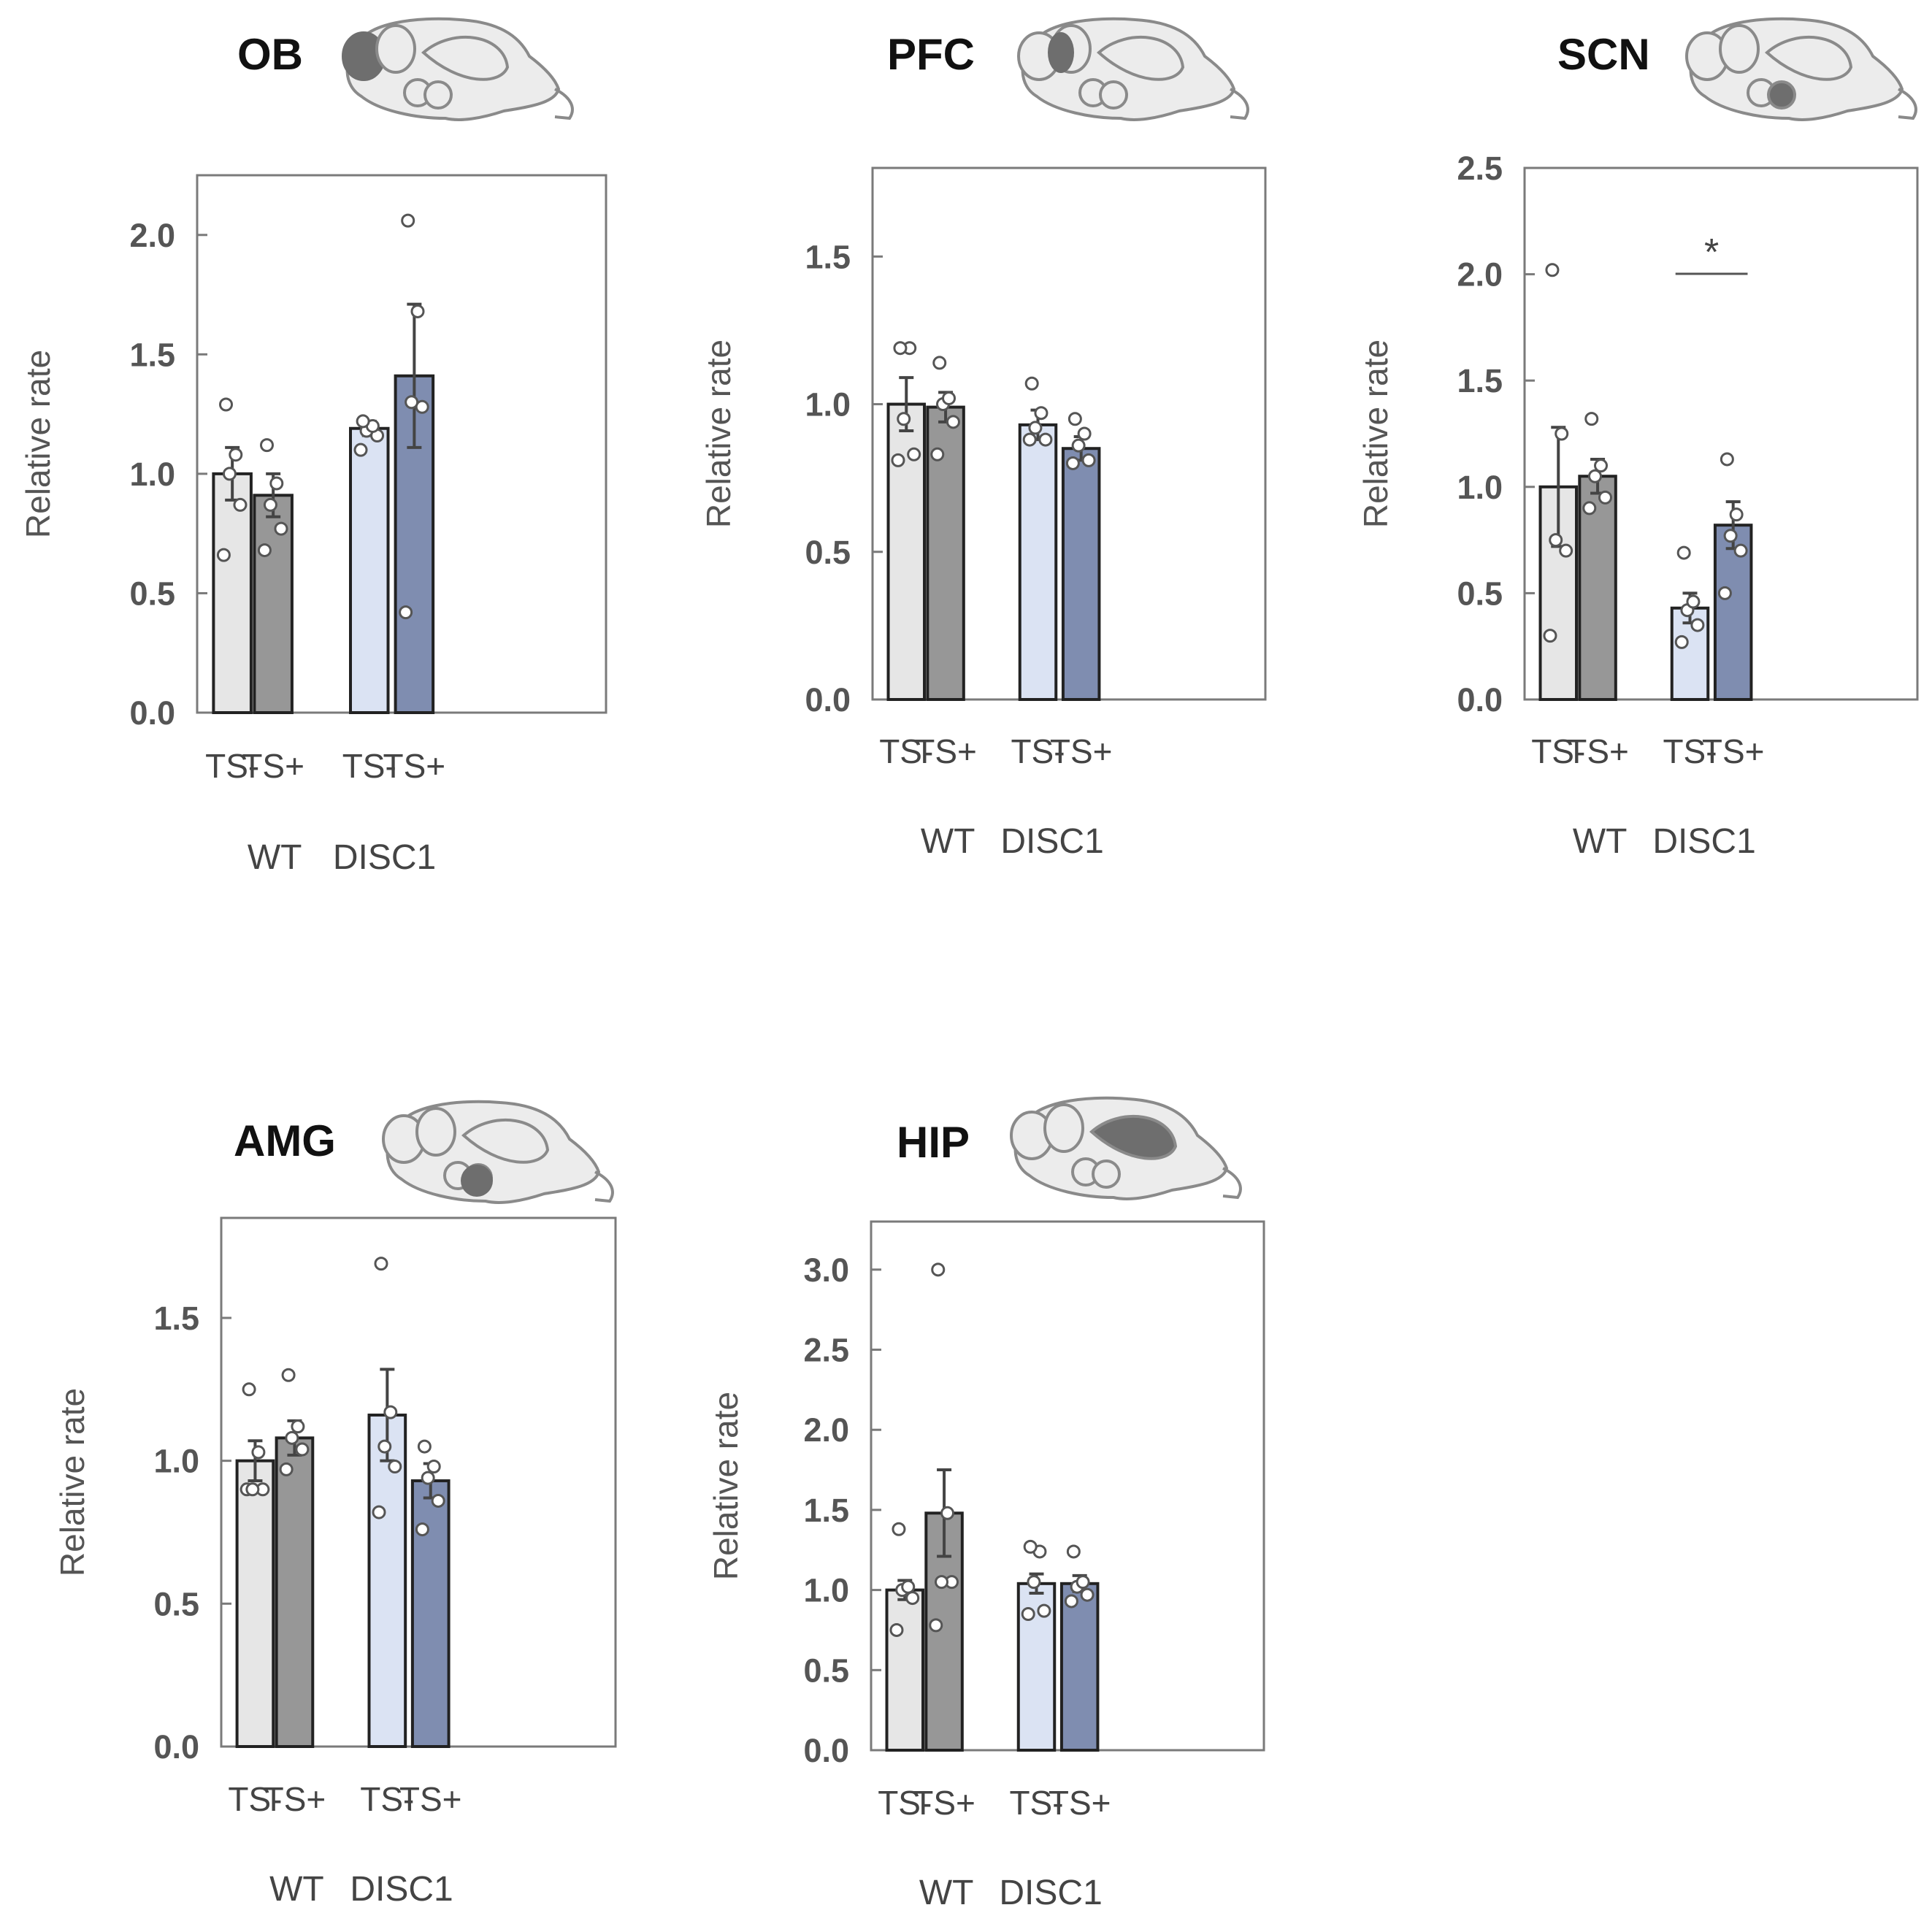 The image size is (1932, 1932). I want to click on cortex-shape, so click(1063, 1128).